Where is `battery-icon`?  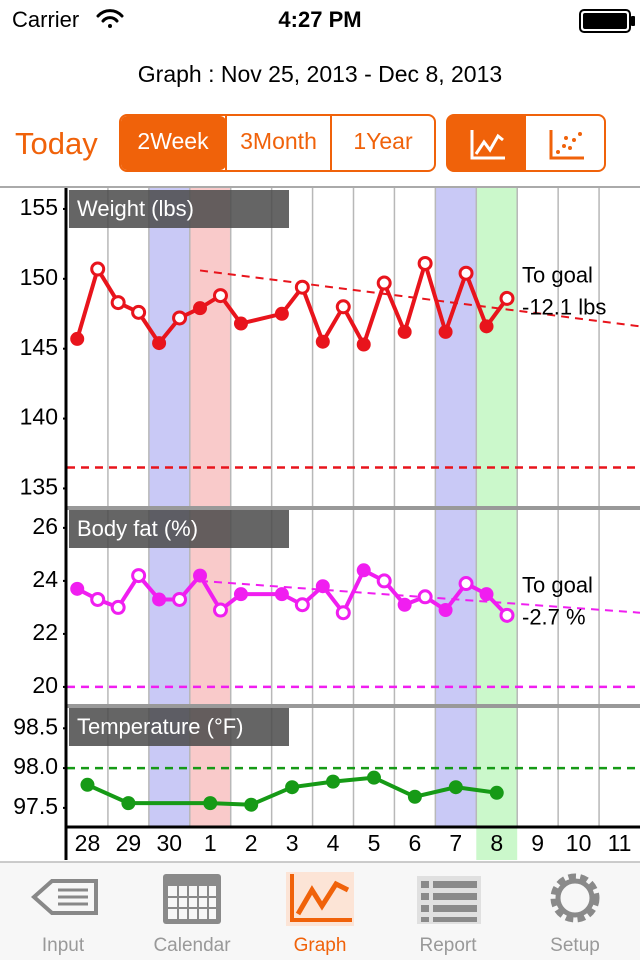 battery-icon is located at coordinates (607, 21).